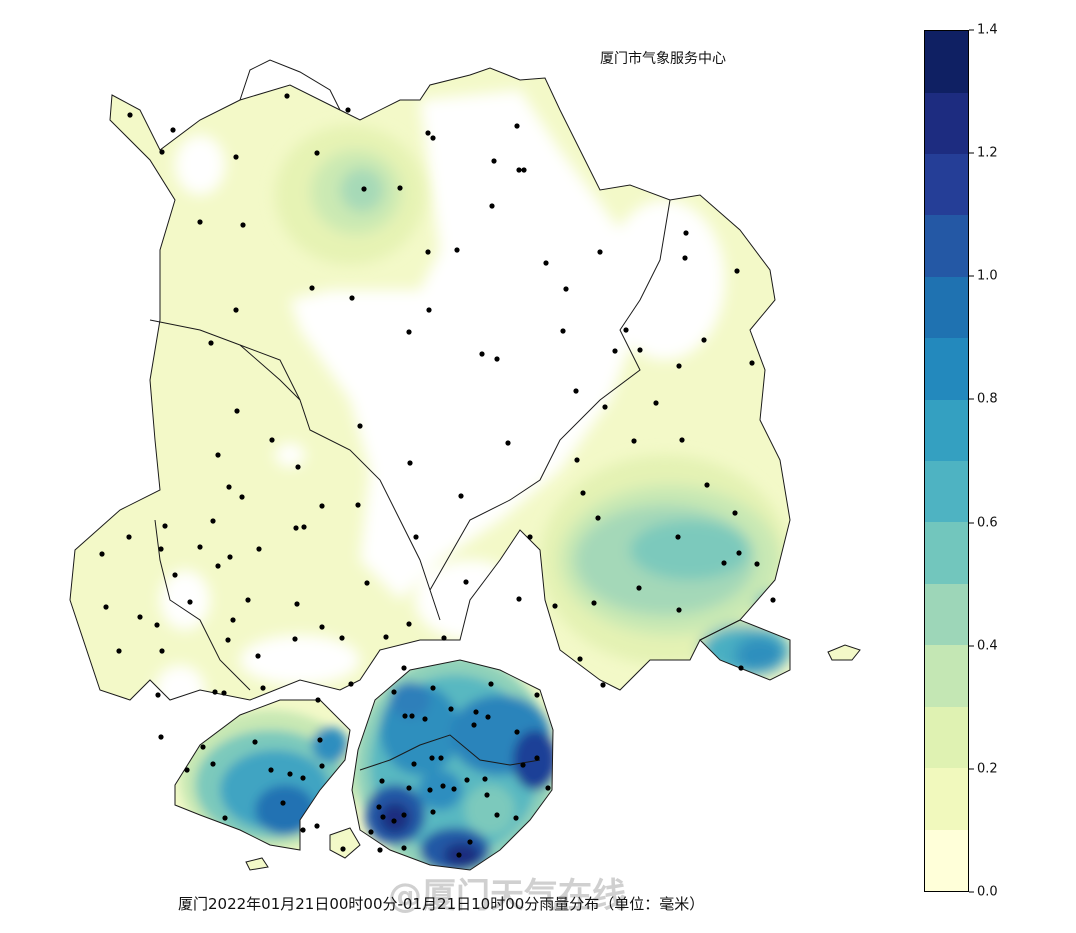 Image resolution: width=1076 pixels, height=933 pixels. Describe the element at coordinates (983, 892) in the screenshot. I see `colorbar-tick-label: 0.0` at that location.